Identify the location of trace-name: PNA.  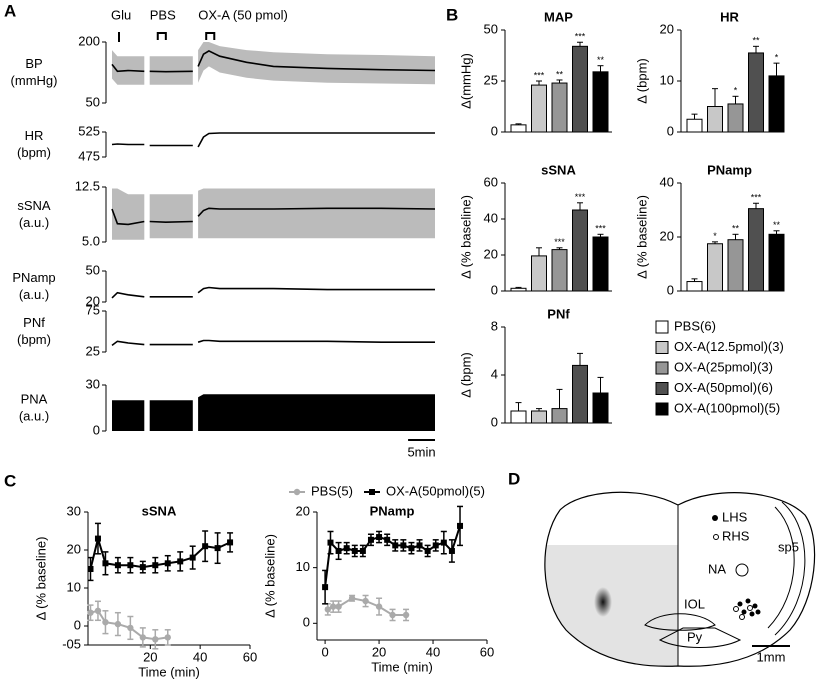
(34, 398).